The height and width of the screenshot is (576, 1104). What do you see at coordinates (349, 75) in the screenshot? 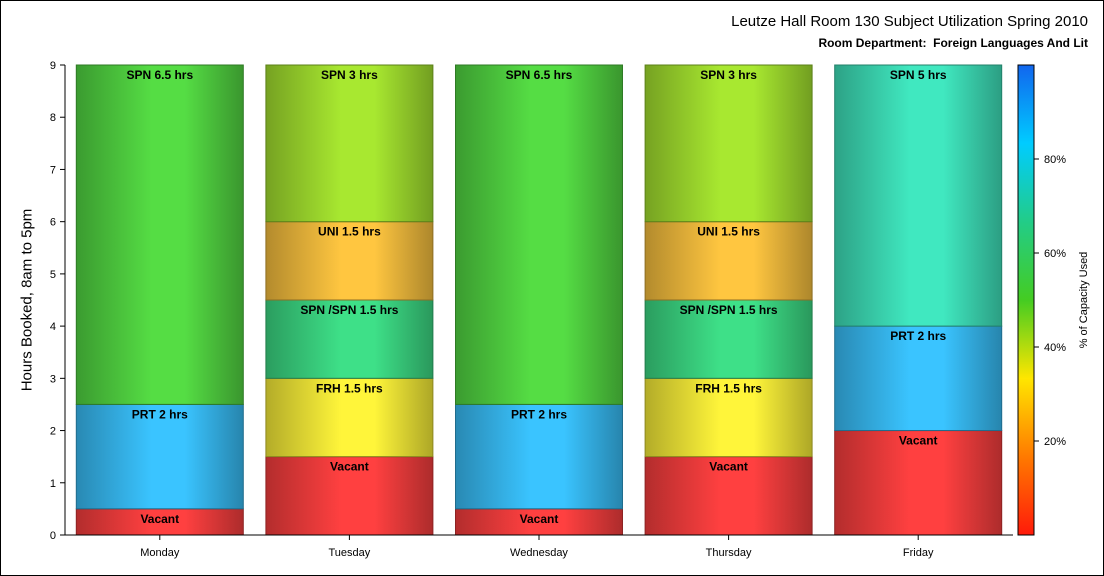
I see `bar-label-tuesday-spn-3-hrs: SPN 3 hrs` at bounding box center [349, 75].